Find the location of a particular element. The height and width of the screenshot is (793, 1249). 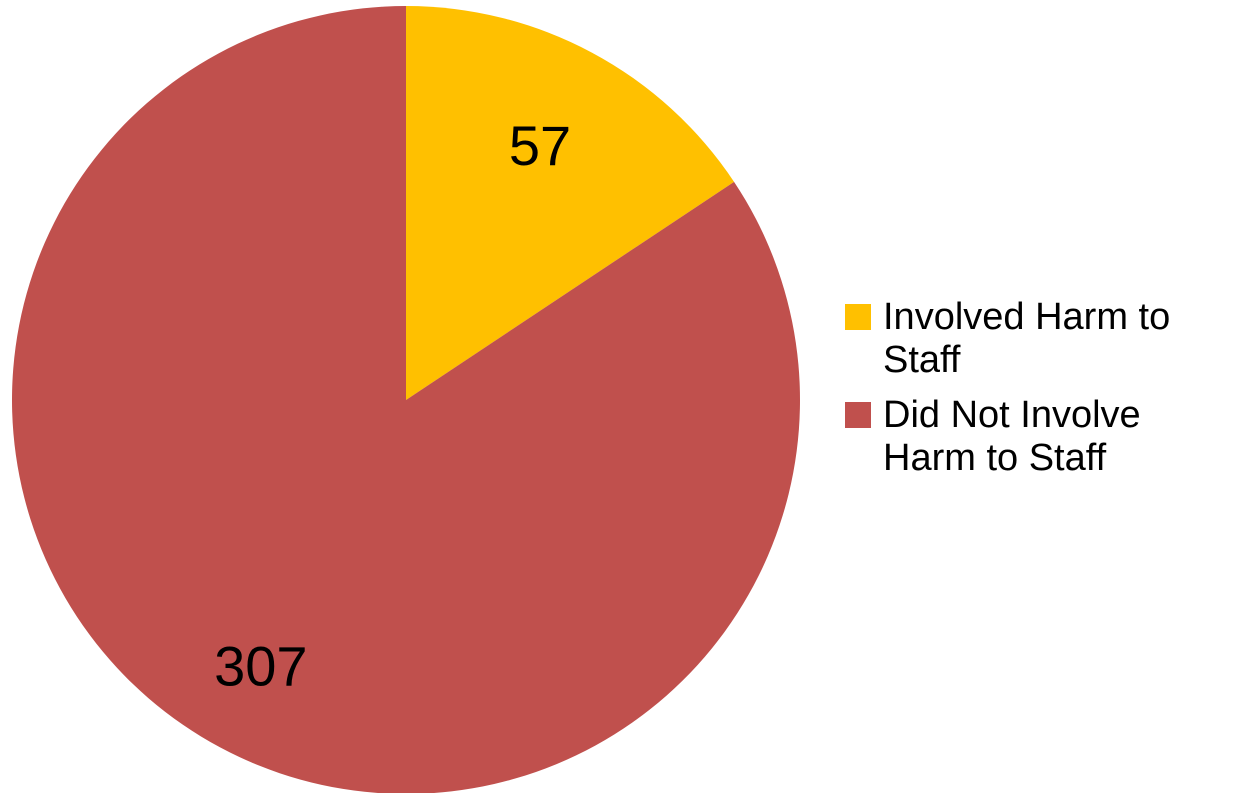

data-label-no-harm: 307 is located at coordinates (260, 666).